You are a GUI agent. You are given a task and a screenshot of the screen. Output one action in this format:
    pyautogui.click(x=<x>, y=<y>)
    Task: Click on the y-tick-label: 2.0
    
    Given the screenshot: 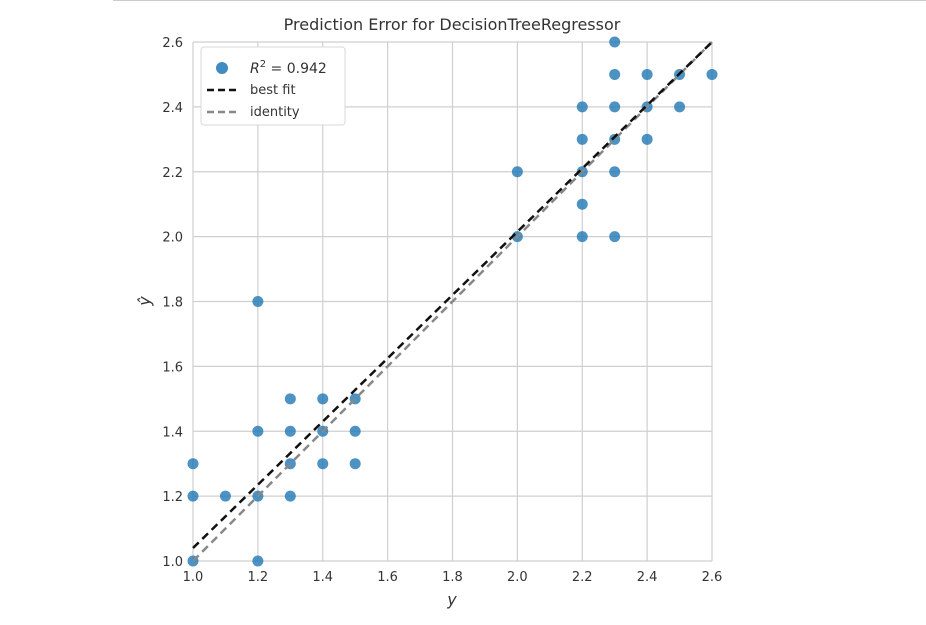 What is the action you would take?
    pyautogui.click(x=172, y=238)
    